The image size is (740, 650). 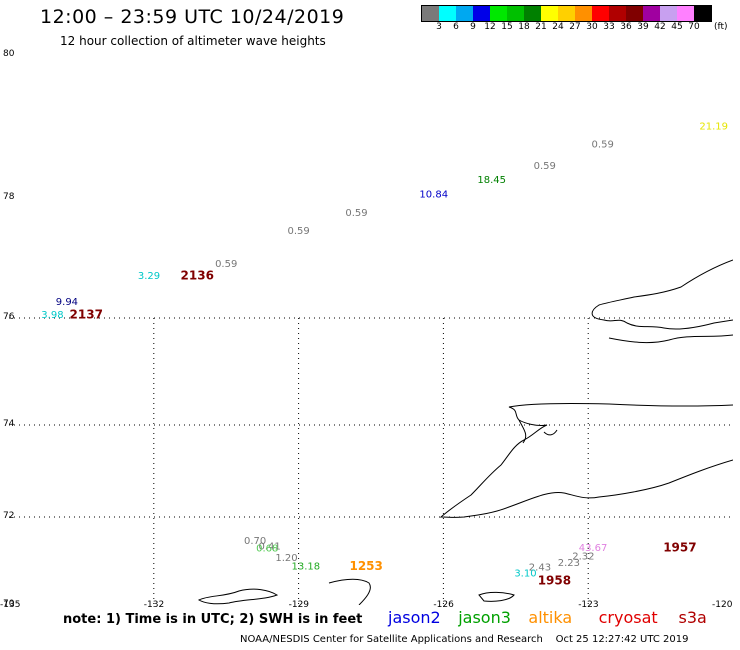 What do you see at coordinates (558, 27) in the screenshot?
I see `color-scale-label: 24` at bounding box center [558, 27].